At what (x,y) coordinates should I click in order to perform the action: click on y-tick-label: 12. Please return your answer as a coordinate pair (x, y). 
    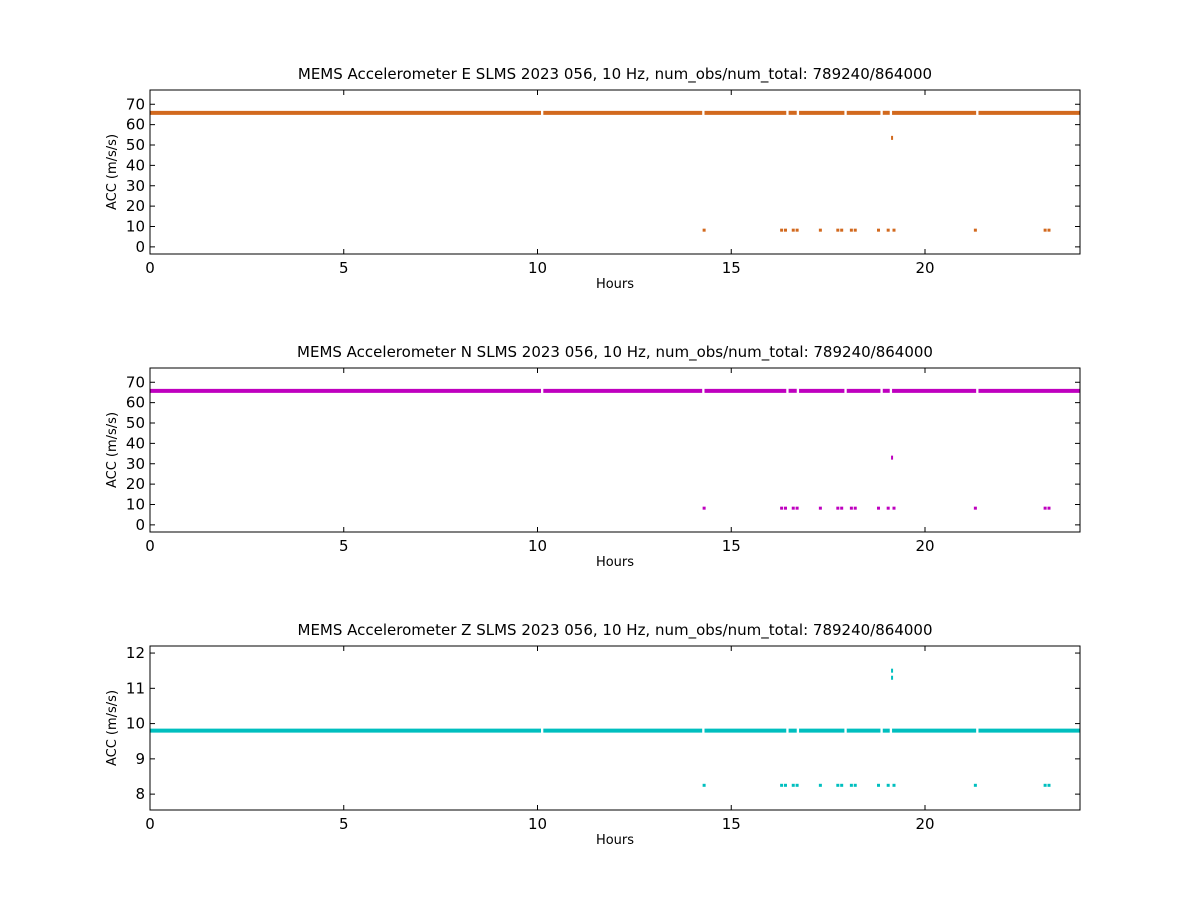
    Looking at the image, I should click on (135, 653).